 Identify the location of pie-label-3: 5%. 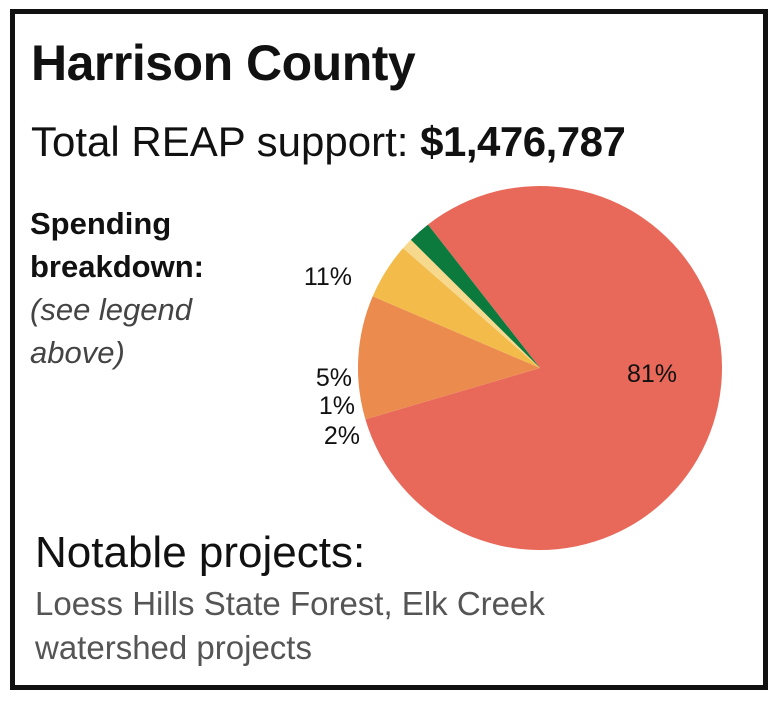
(334, 378).